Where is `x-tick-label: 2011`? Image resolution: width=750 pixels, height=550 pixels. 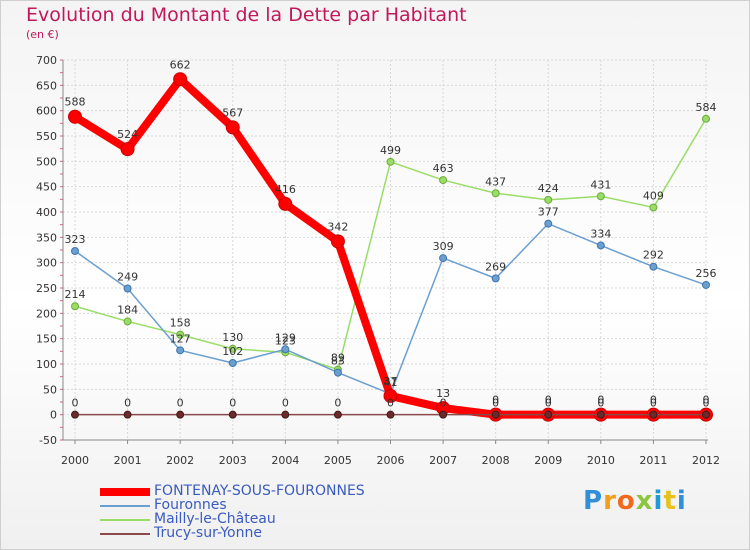 x-tick-label: 2011 is located at coordinates (653, 460).